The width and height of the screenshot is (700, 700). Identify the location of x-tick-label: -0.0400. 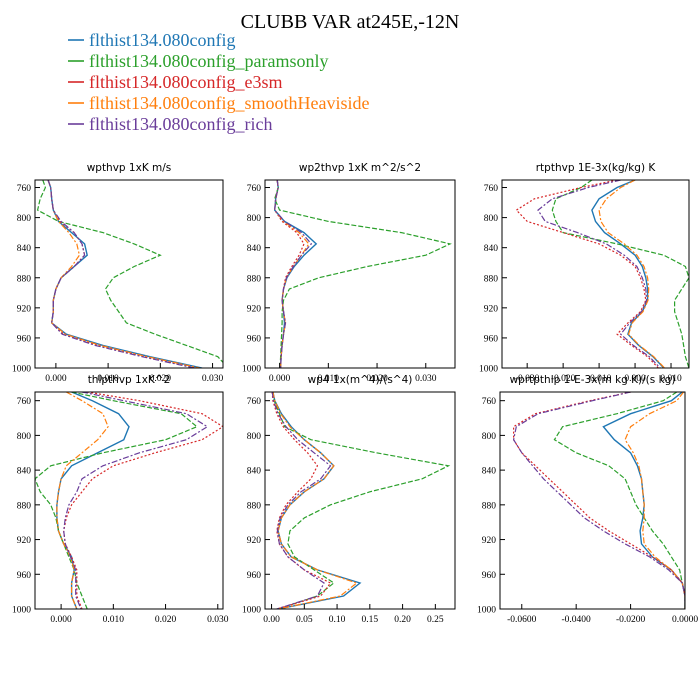
(577, 620).